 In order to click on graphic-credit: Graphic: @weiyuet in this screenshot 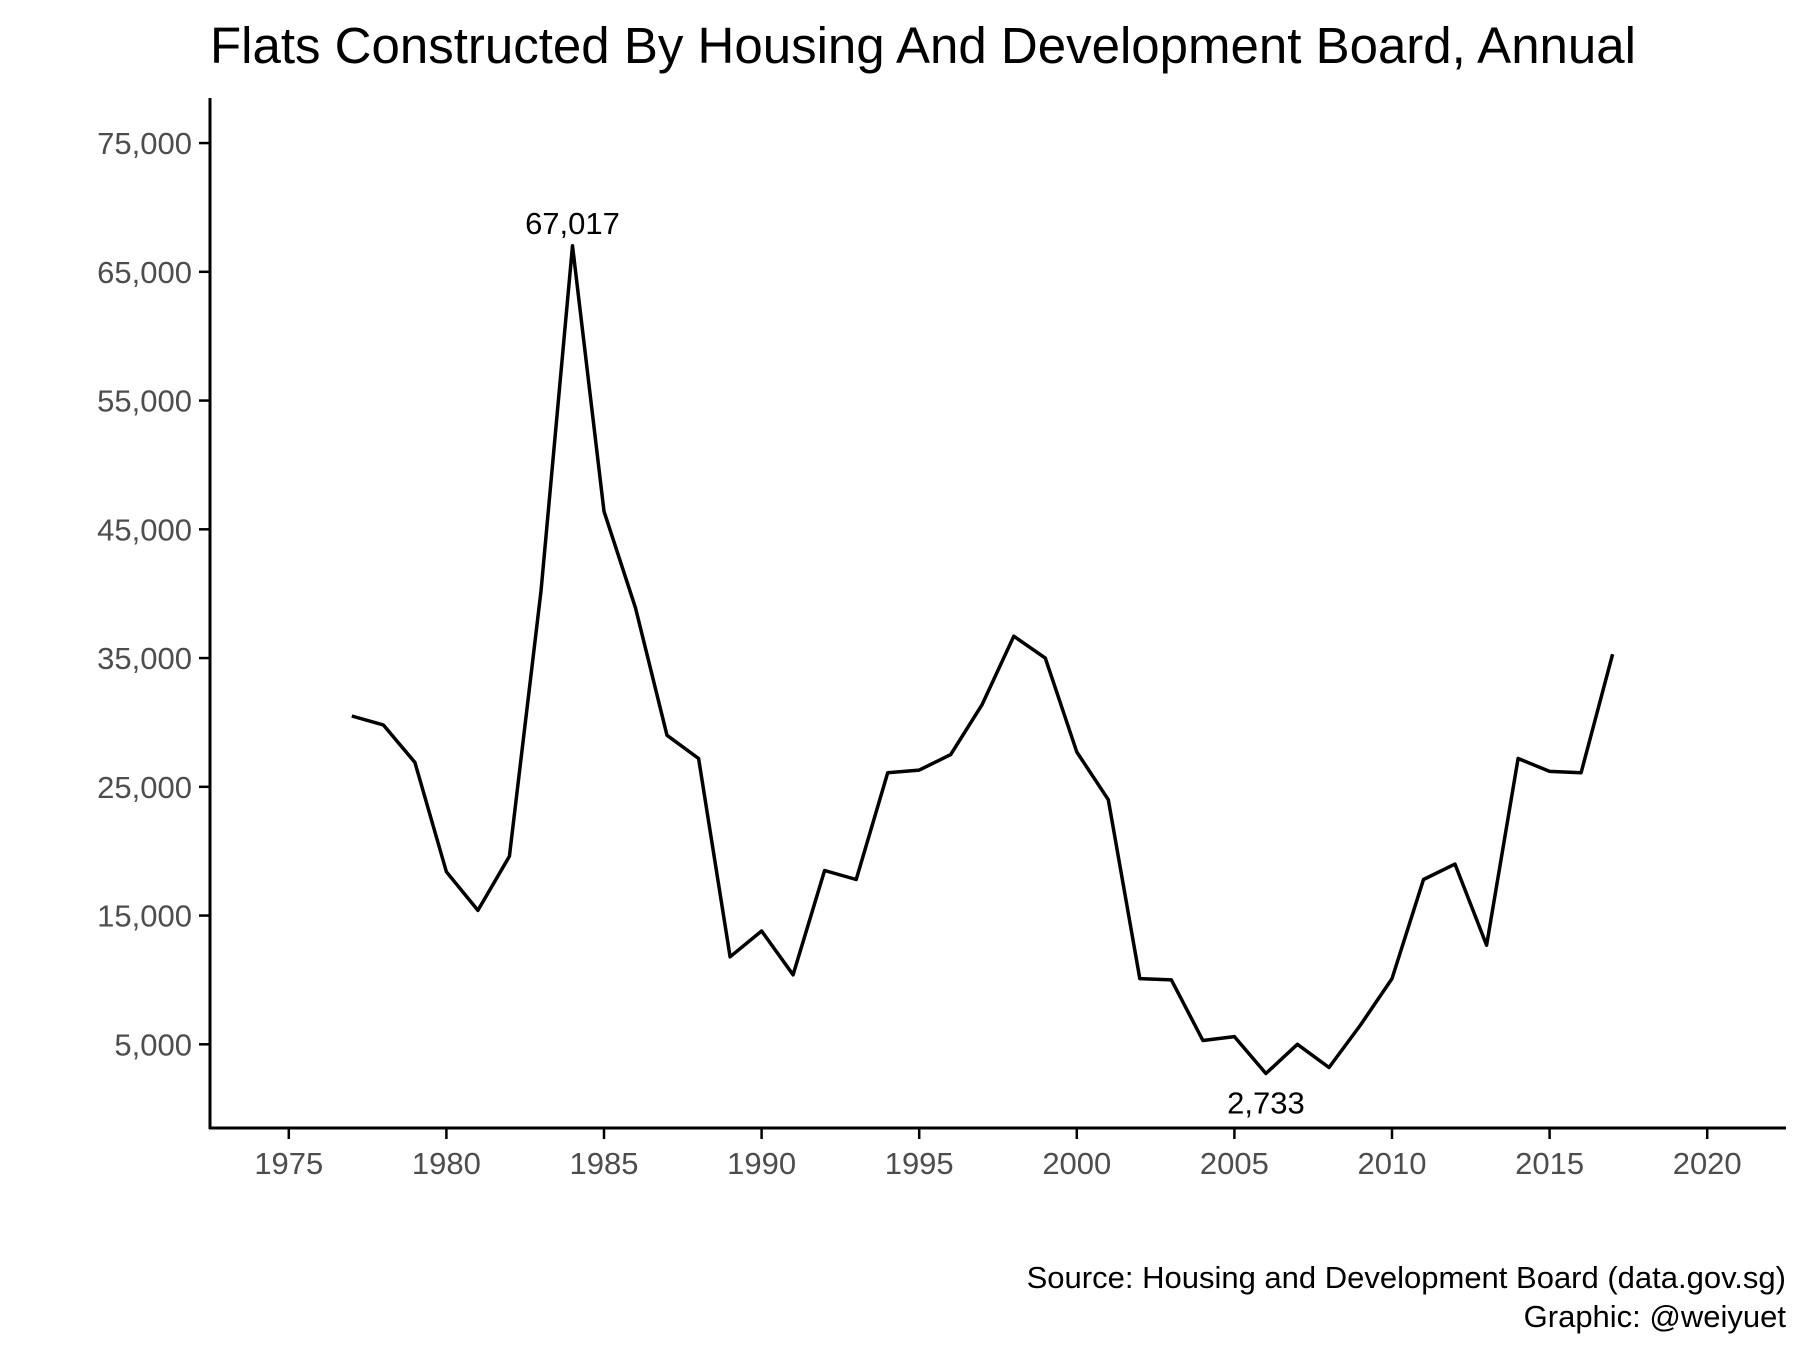, I will do `click(1655, 1316)`.